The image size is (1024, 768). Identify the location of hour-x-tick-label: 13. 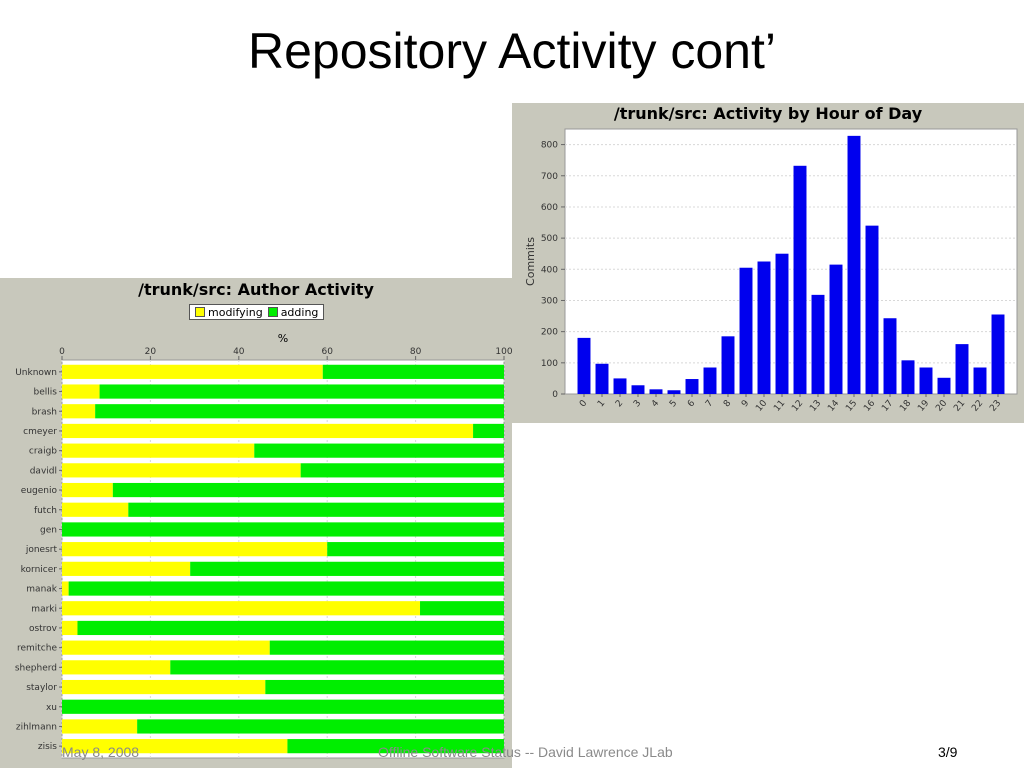
(815, 406).